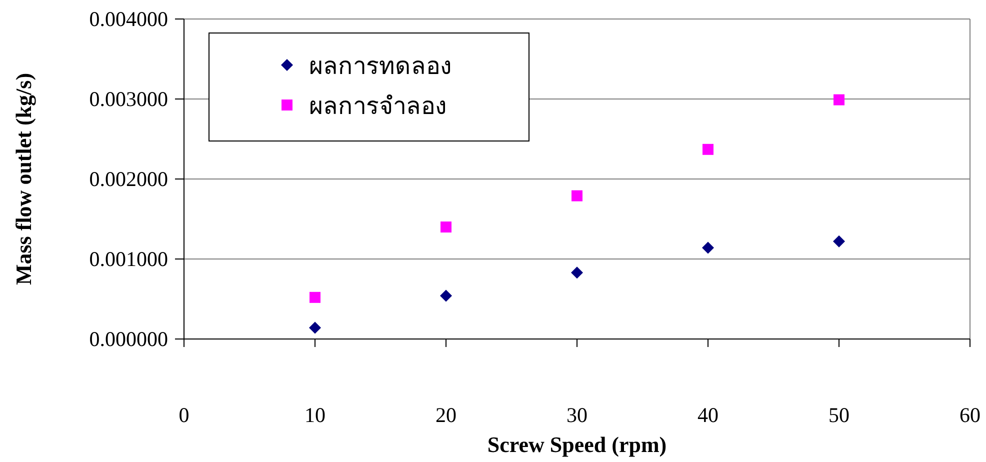  I want to click on legend-label: ผลการจำลอง, so click(378, 106).